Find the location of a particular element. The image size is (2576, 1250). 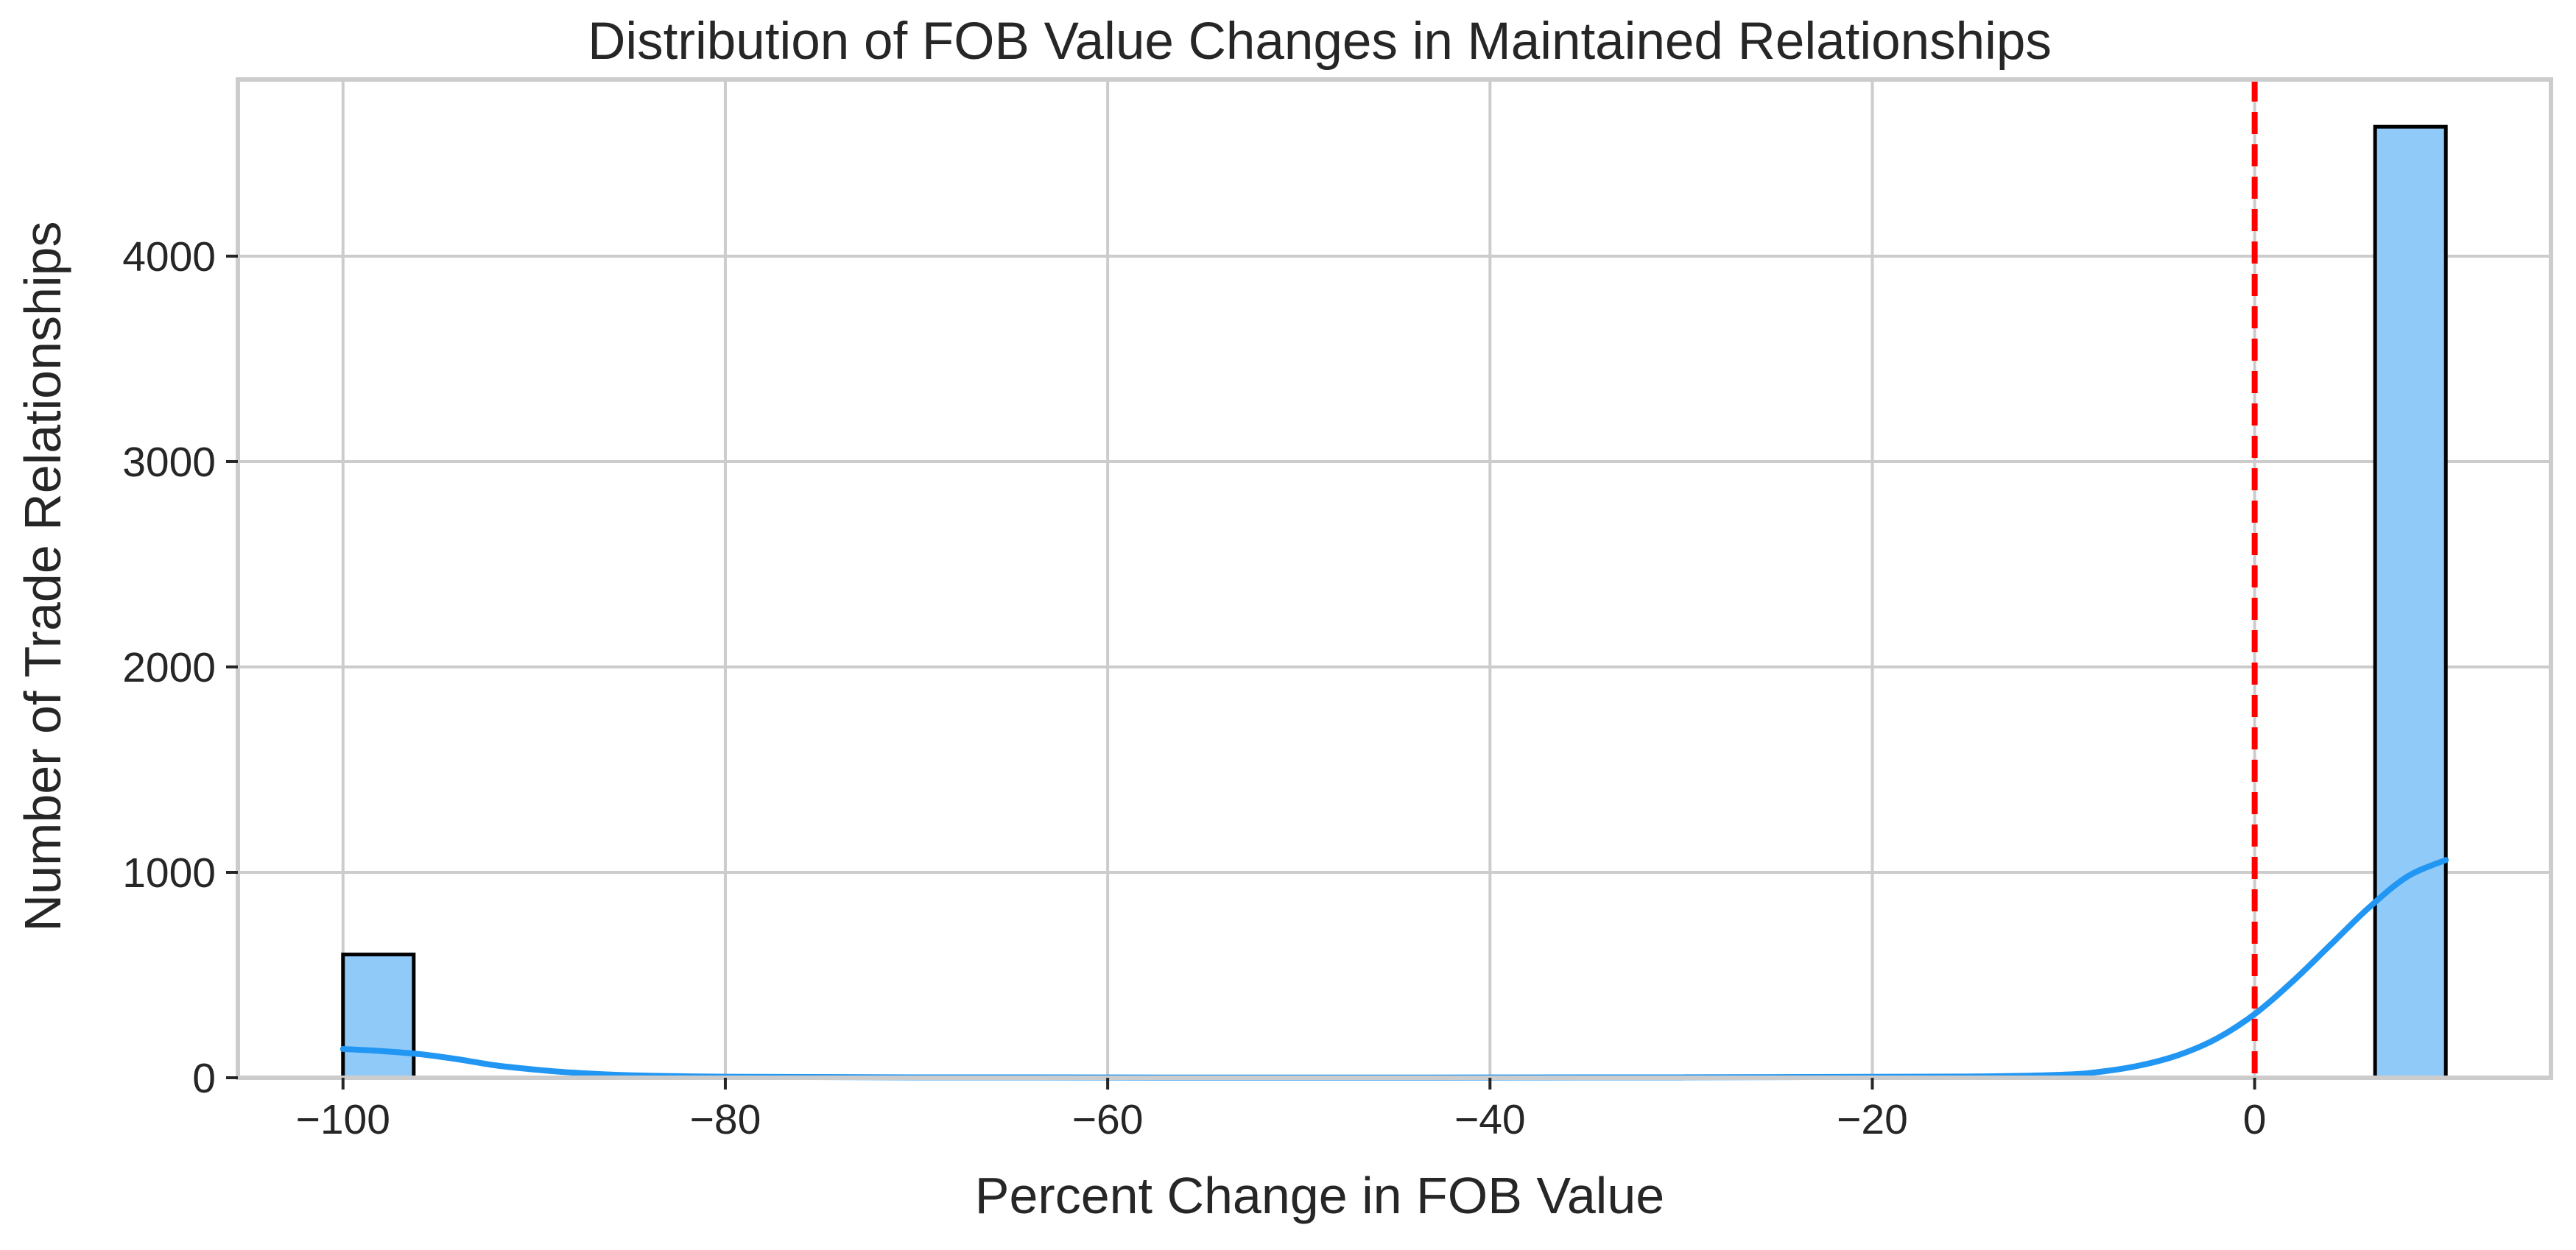

y-tick-label: 4000 is located at coordinates (169, 256).